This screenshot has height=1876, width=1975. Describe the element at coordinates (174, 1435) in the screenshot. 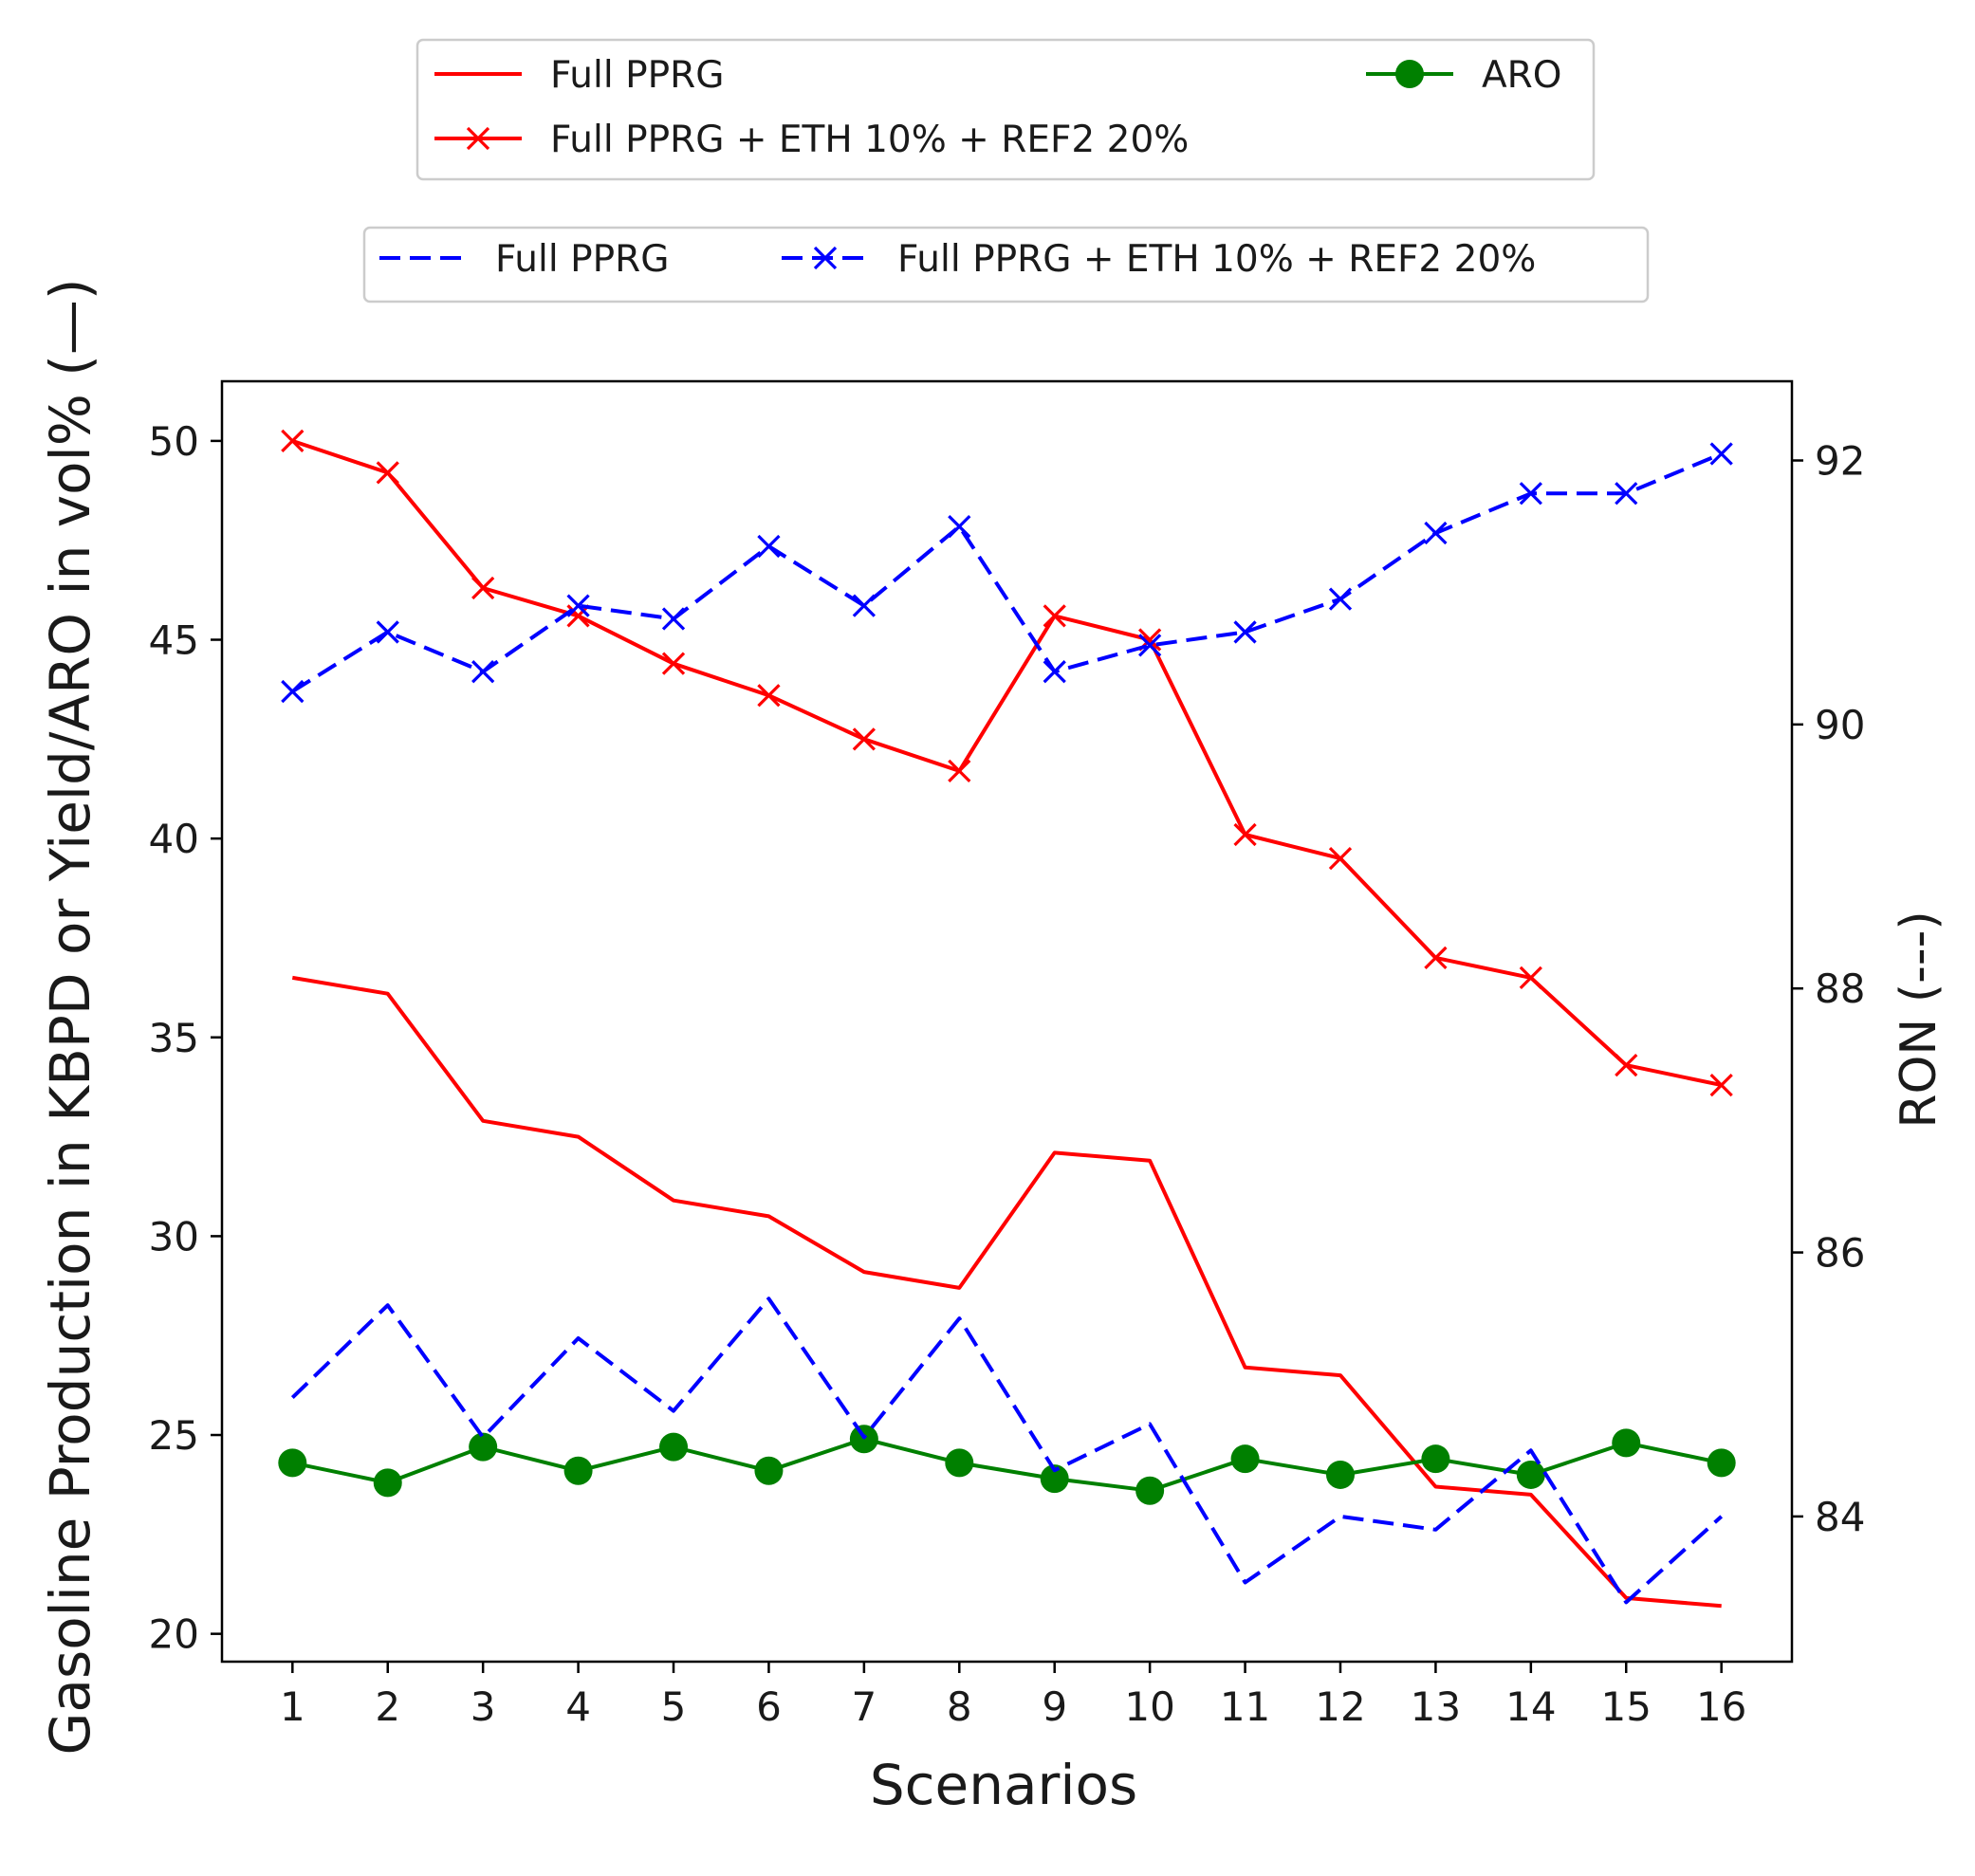

I see `y-left-tick-label: 25` at that location.